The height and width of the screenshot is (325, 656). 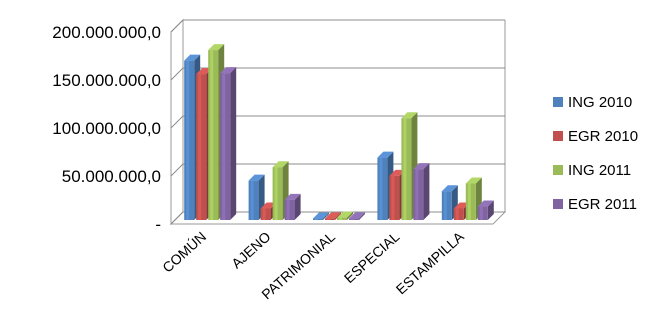 I want to click on bar-patrimonial-egr-2011, so click(x=357, y=216).